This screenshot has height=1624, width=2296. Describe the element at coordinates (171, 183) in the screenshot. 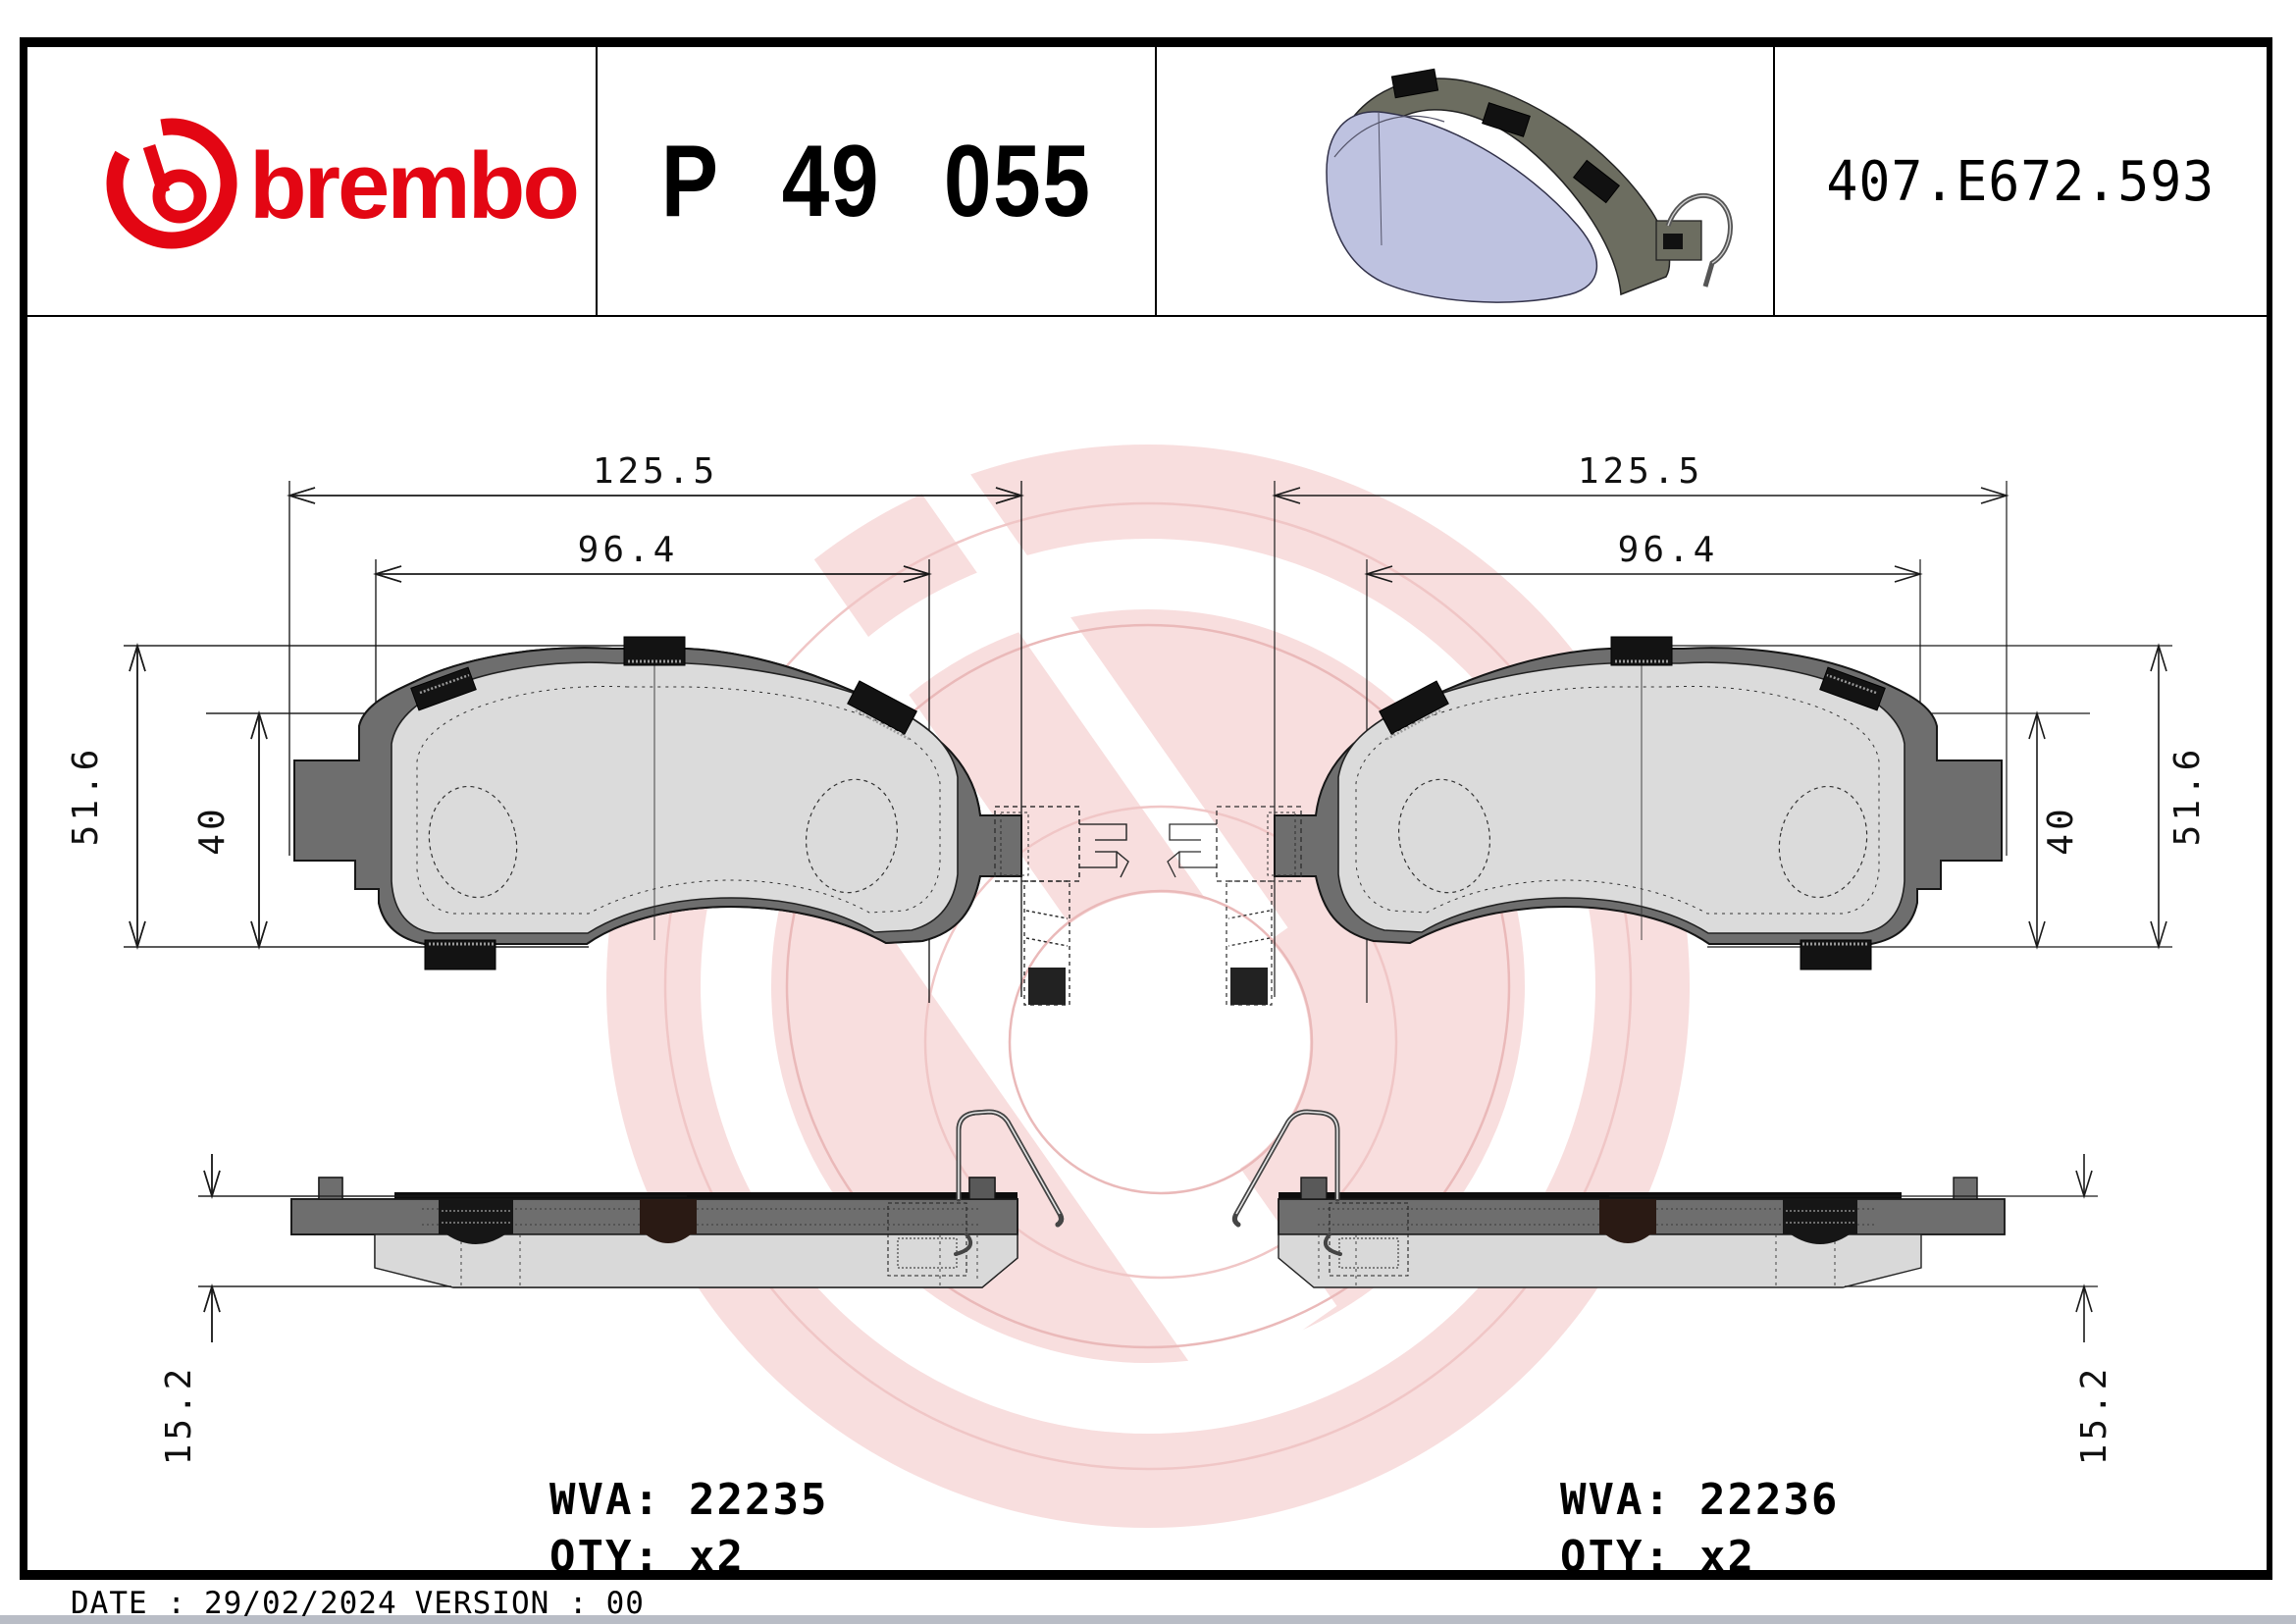

I see `brembo-logo-icon` at that location.